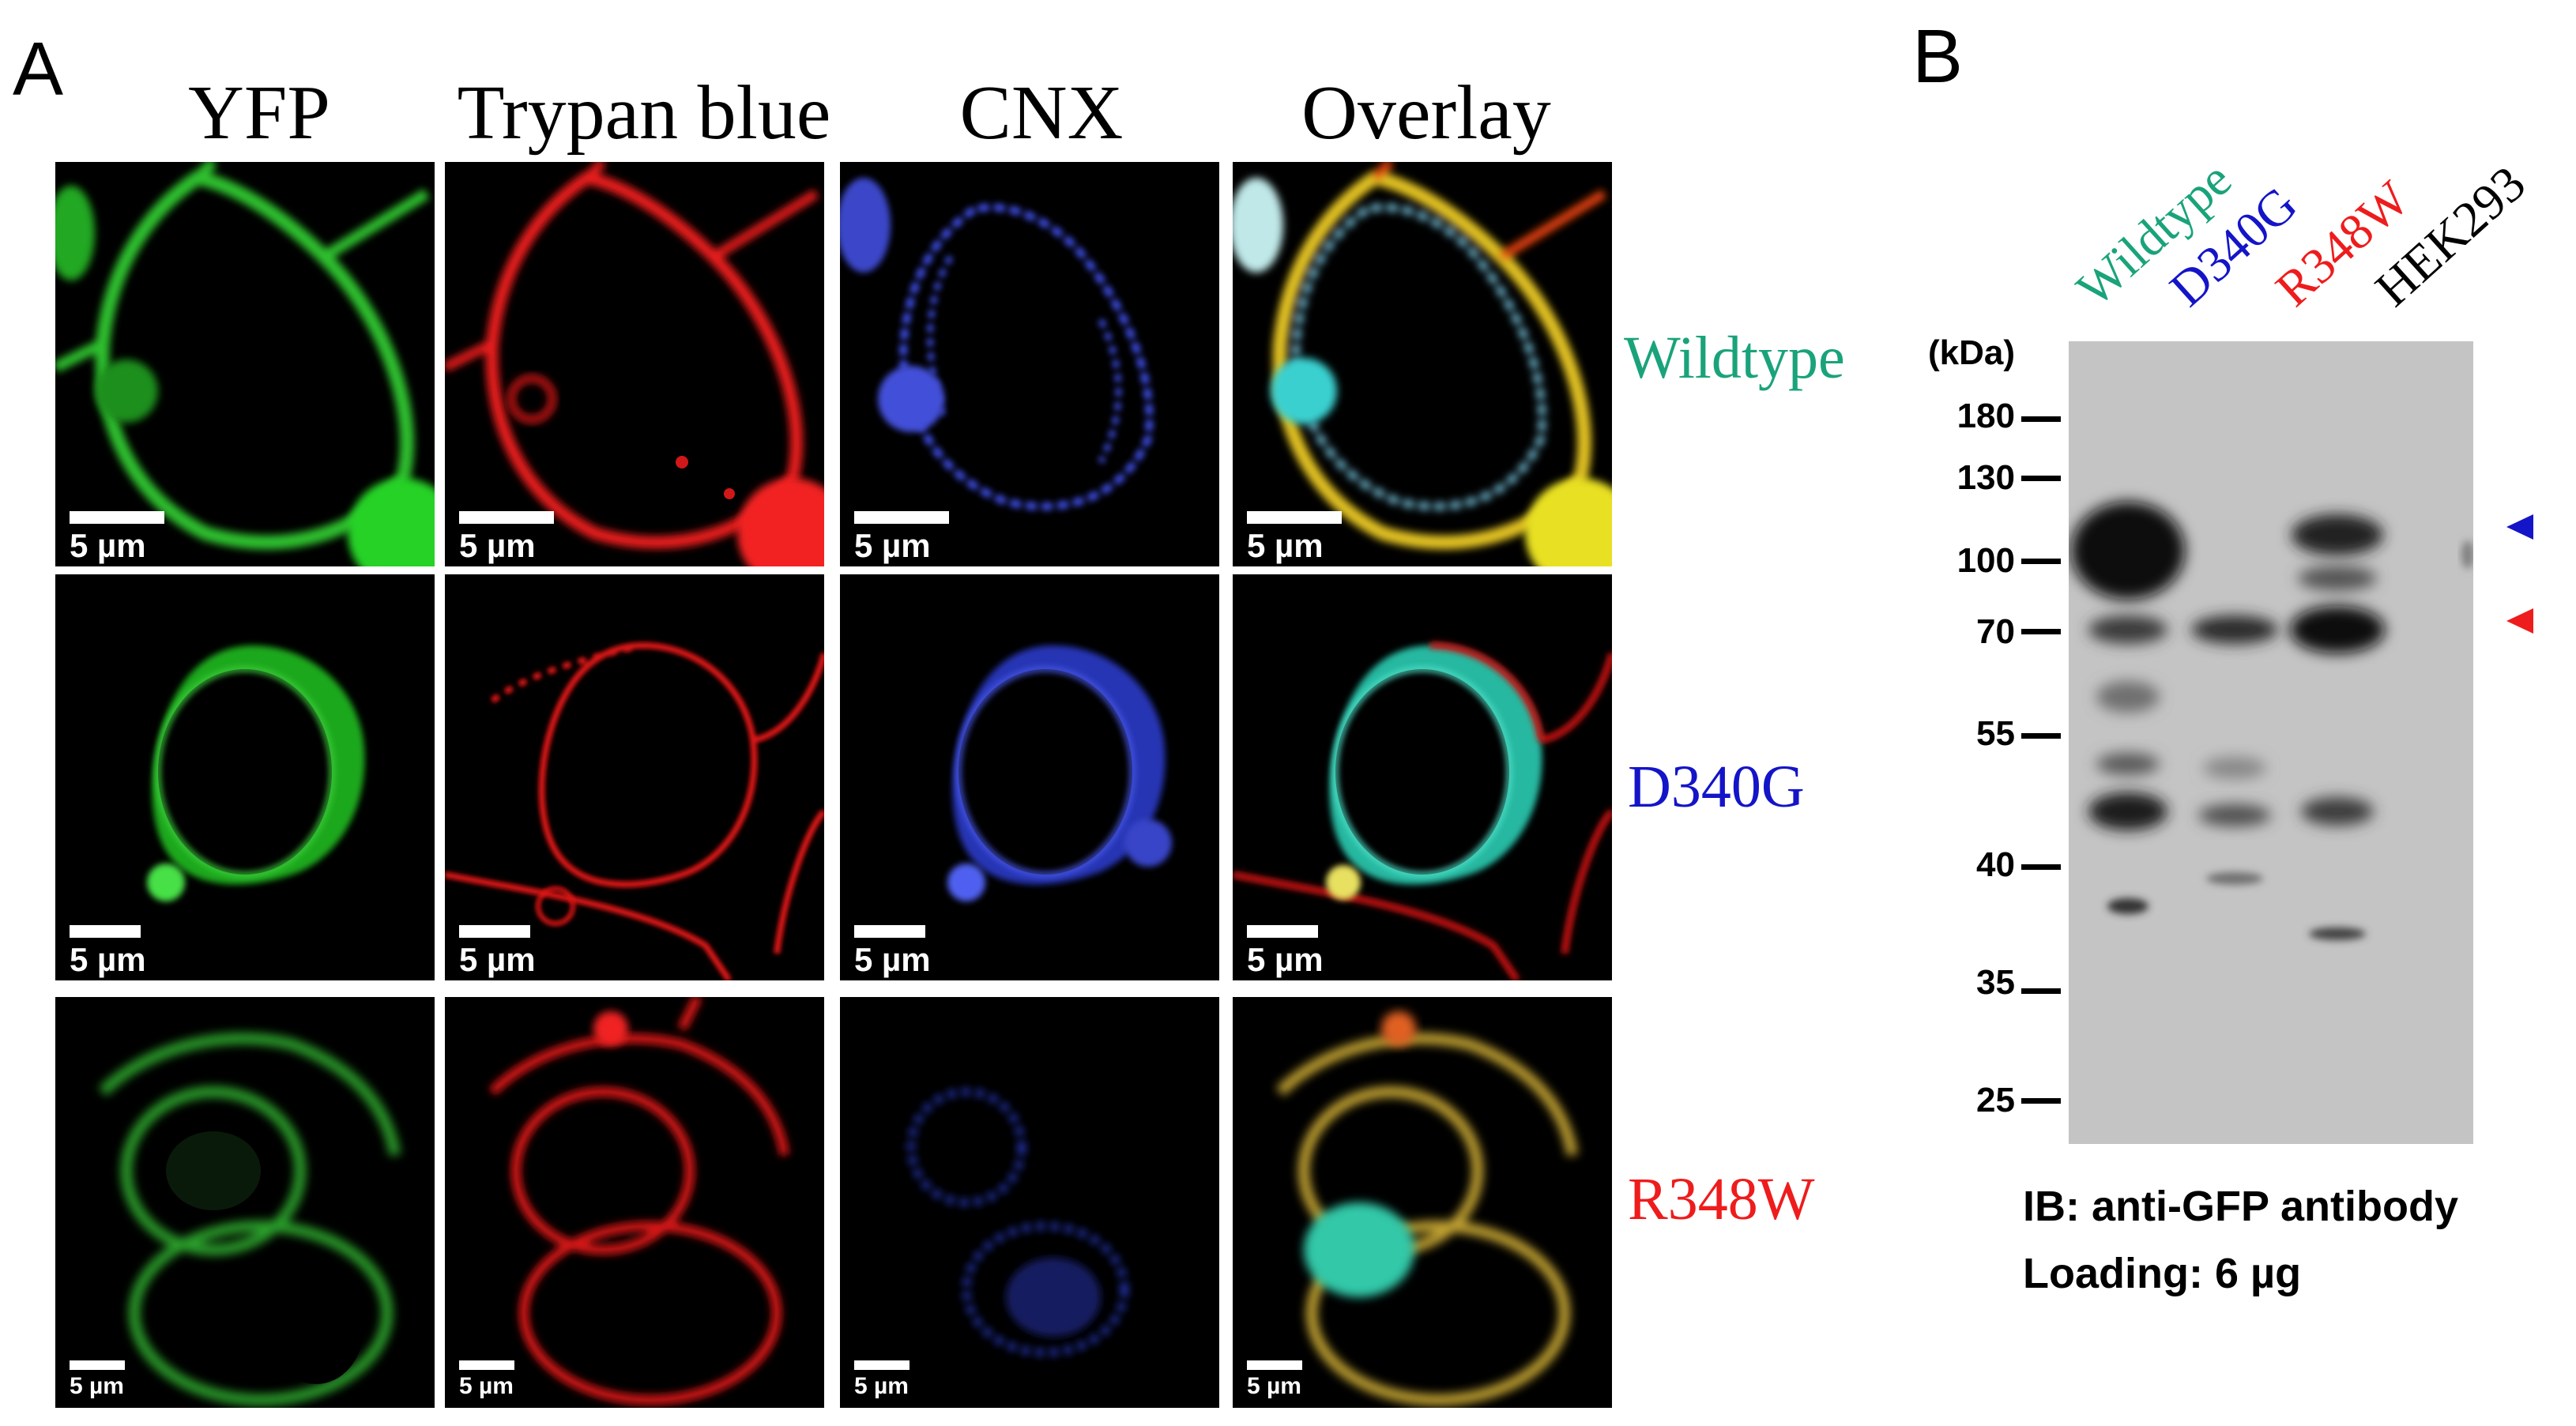 This screenshot has height=1426, width=2576. I want to click on micrograph-r348w-yfp: 5 µm, so click(245, 1202).